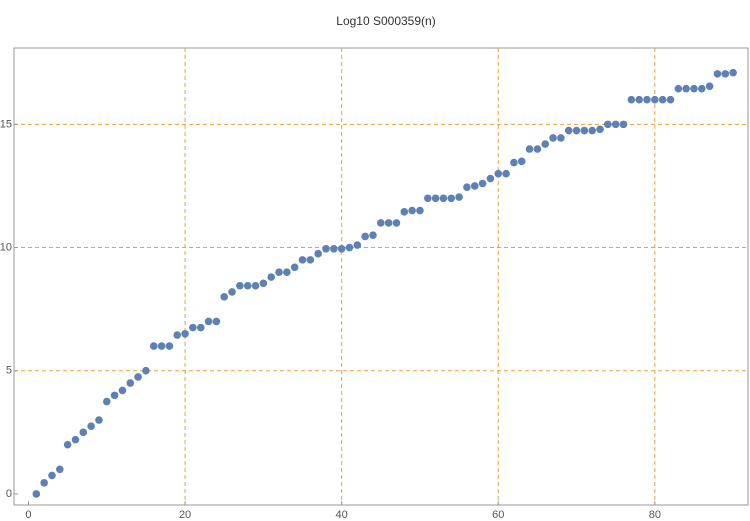 This screenshot has width=750, height=521. What do you see at coordinates (6, 247) in the screenshot?
I see `y-tick-label: 10` at bounding box center [6, 247].